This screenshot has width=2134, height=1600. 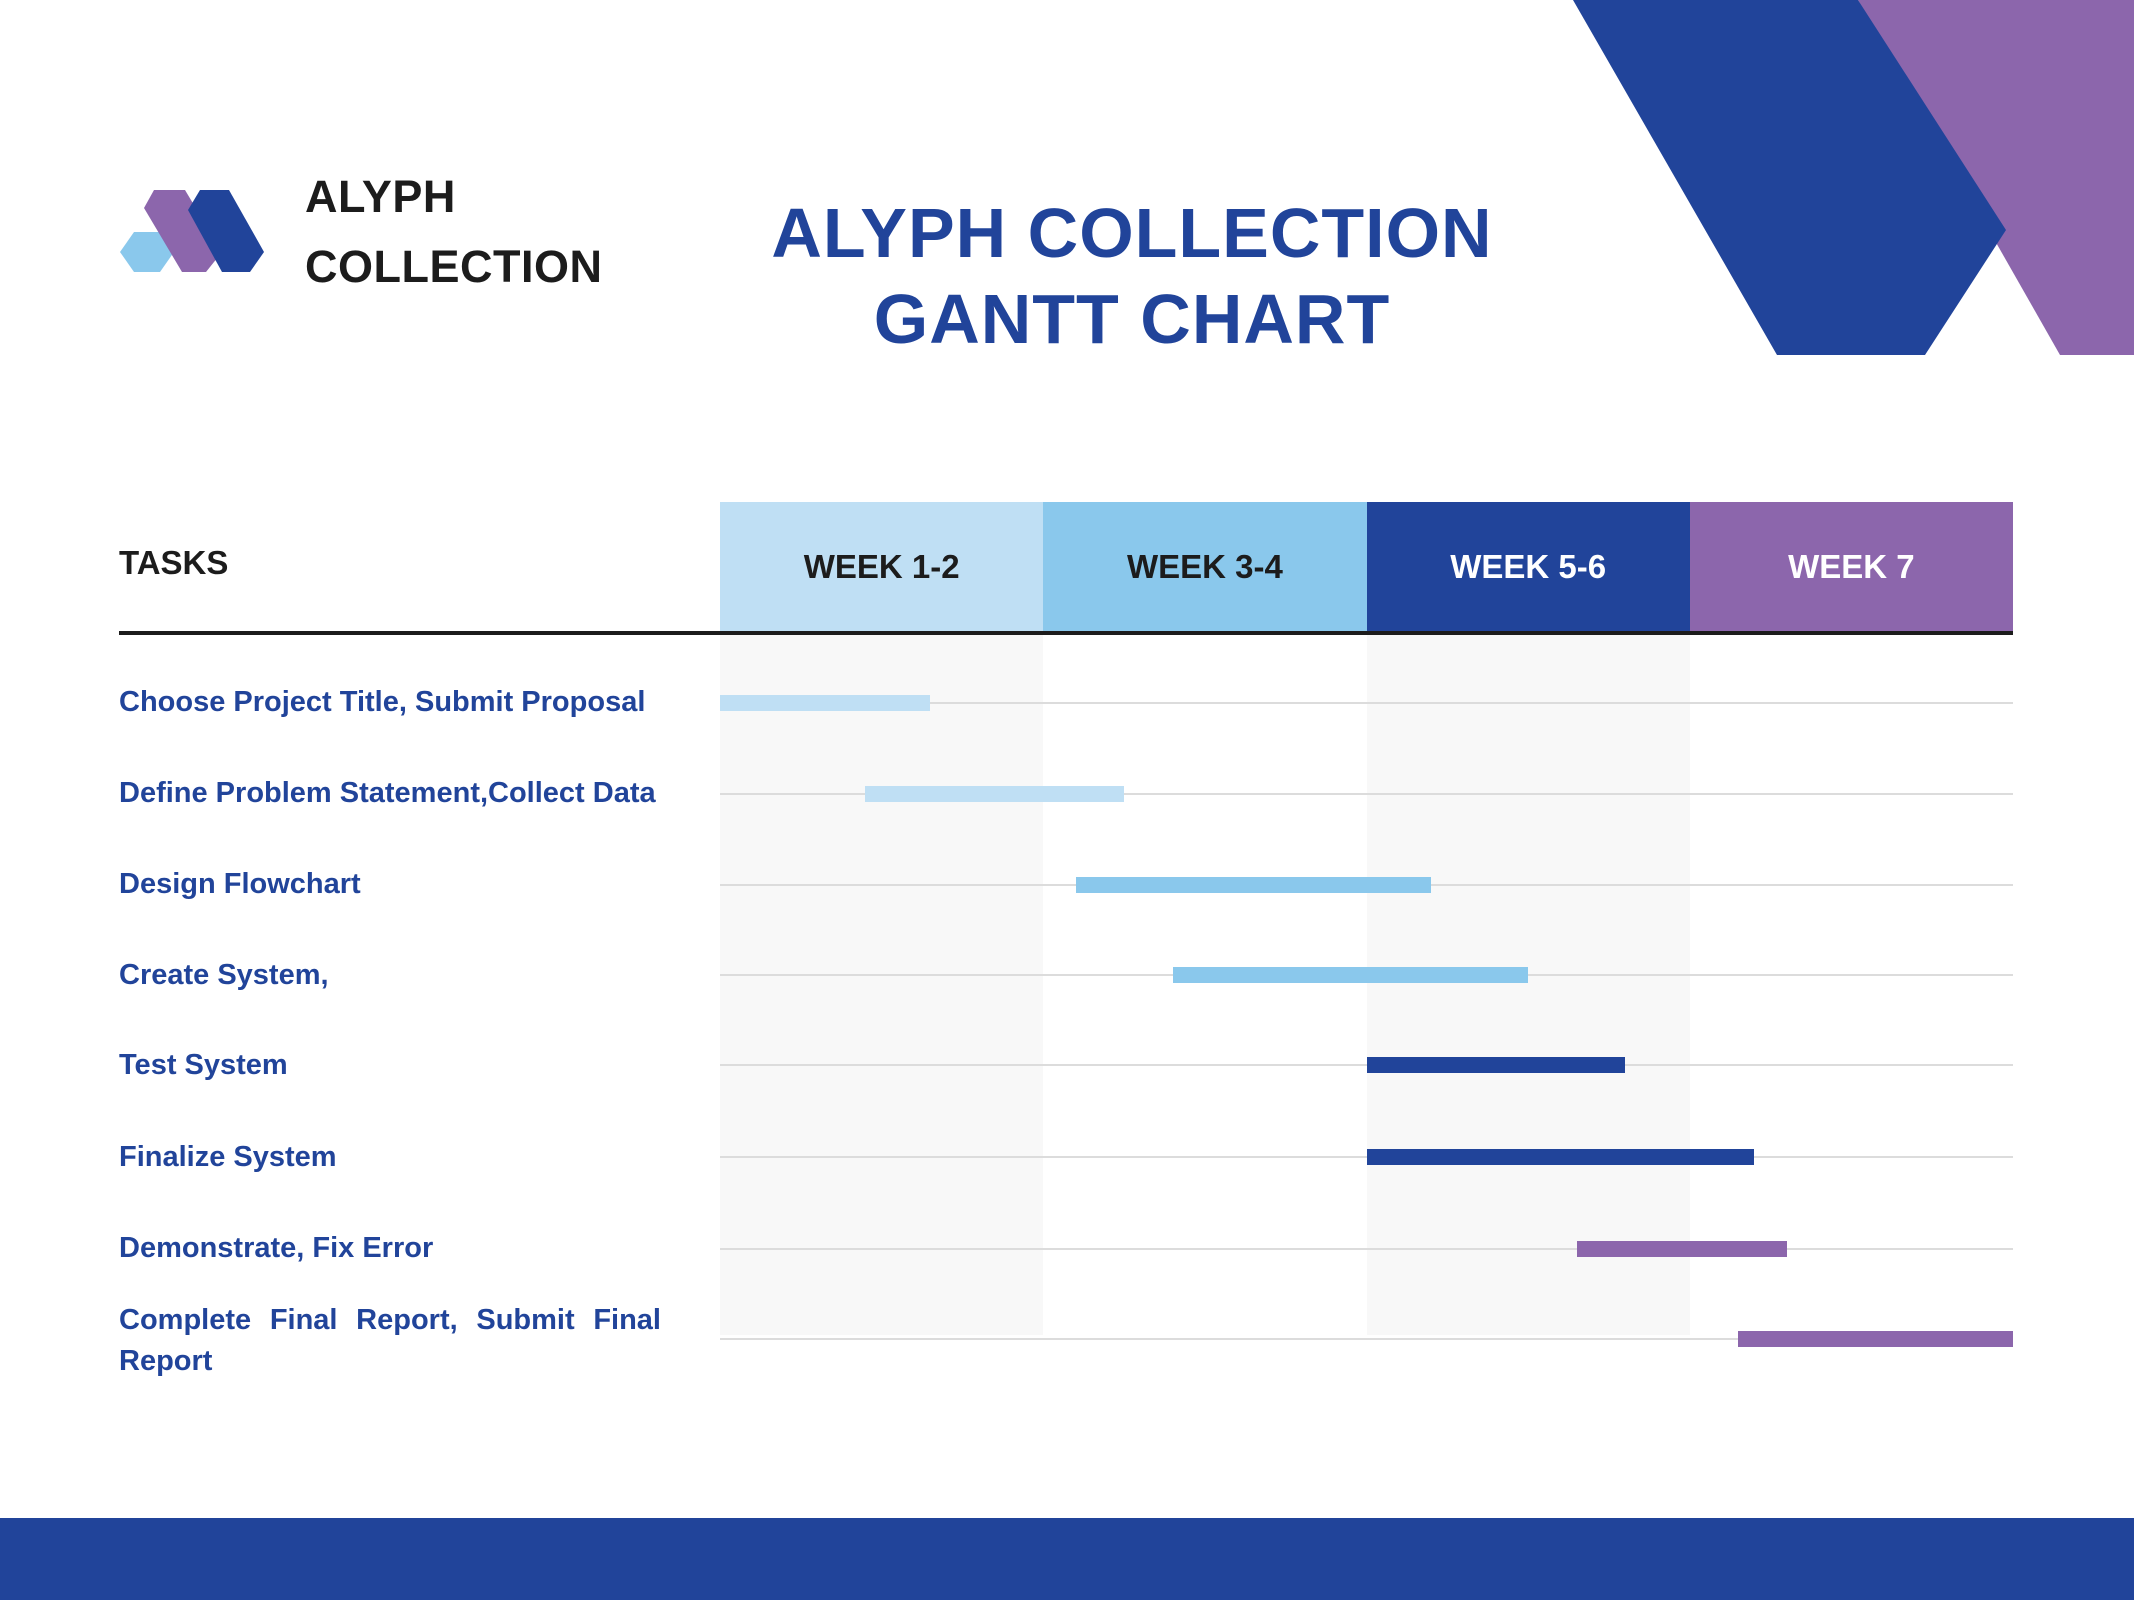 What do you see at coordinates (382, 702) in the screenshot?
I see `task-label: Choose Project Title, Submit Proposal` at bounding box center [382, 702].